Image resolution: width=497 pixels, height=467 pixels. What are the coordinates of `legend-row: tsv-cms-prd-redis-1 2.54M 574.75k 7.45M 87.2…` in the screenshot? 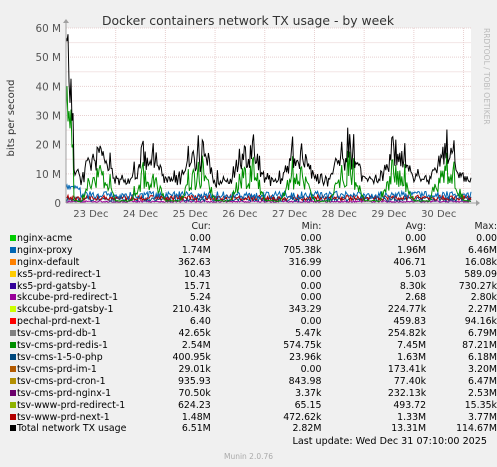 It's located at (253, 346).